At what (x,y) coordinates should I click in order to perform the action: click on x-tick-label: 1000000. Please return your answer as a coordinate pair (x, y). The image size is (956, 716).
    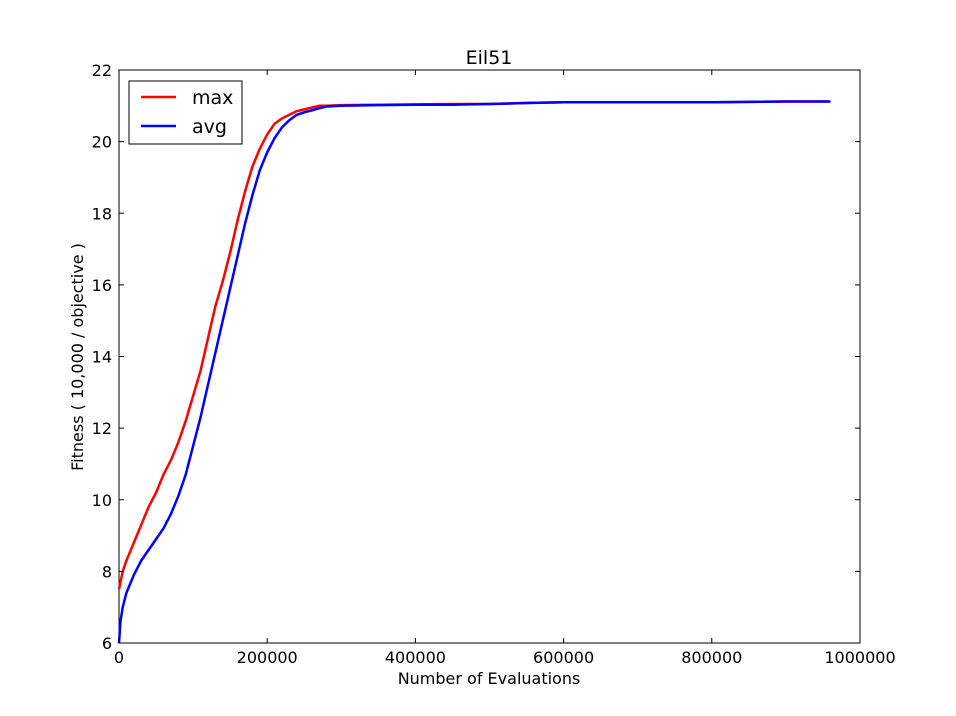
    Looking at the image, I should click on (859, 657).